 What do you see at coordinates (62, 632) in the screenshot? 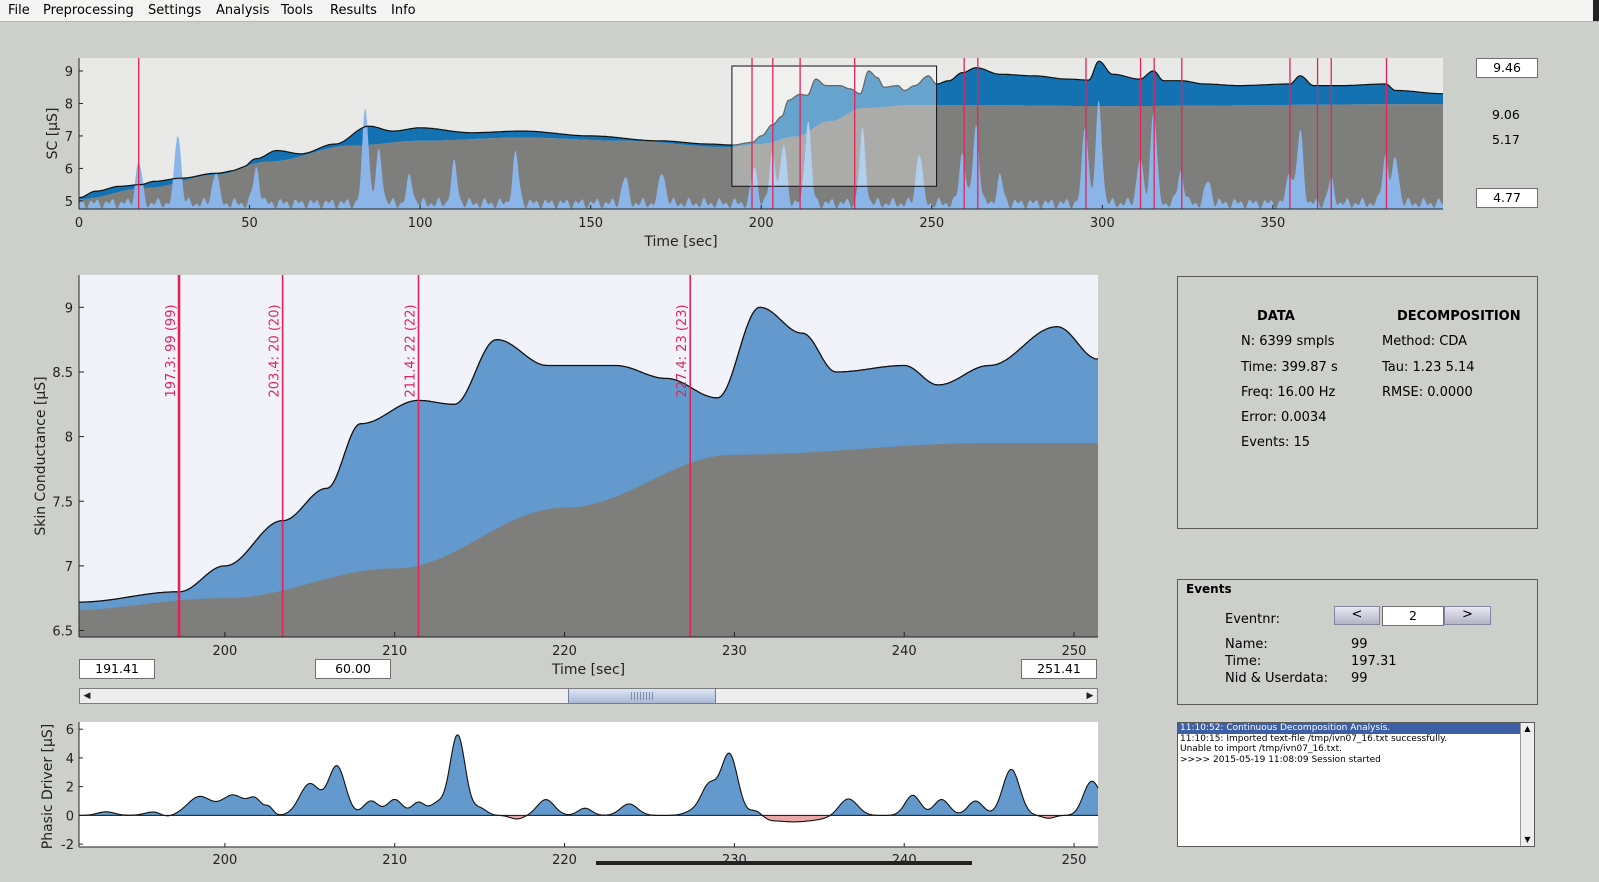
I see `main-y-tick-label: 6.5` at bounding box center [62, 632].